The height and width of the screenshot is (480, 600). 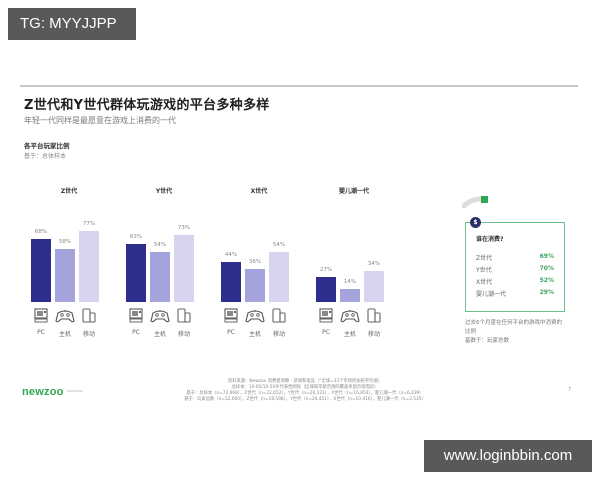 I want to click on page-subtitle: 年轻一代同样是最愿意在游戏上消费的一代, so click(x=100, y=120).